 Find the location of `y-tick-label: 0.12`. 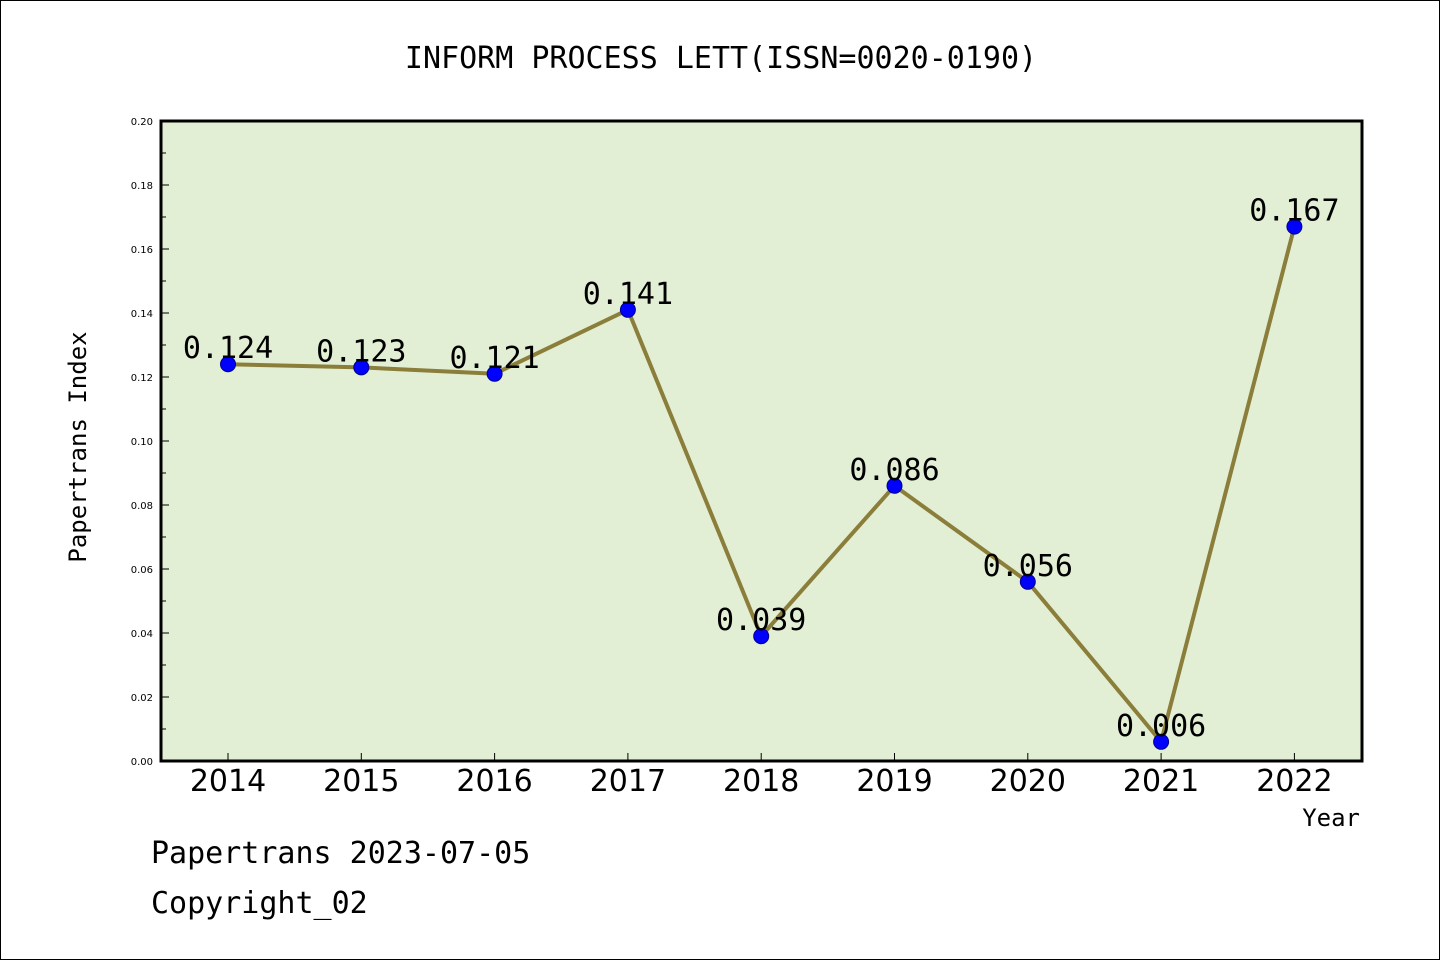

y-tick-label: 0.12 is located at coordinates (142, 378).